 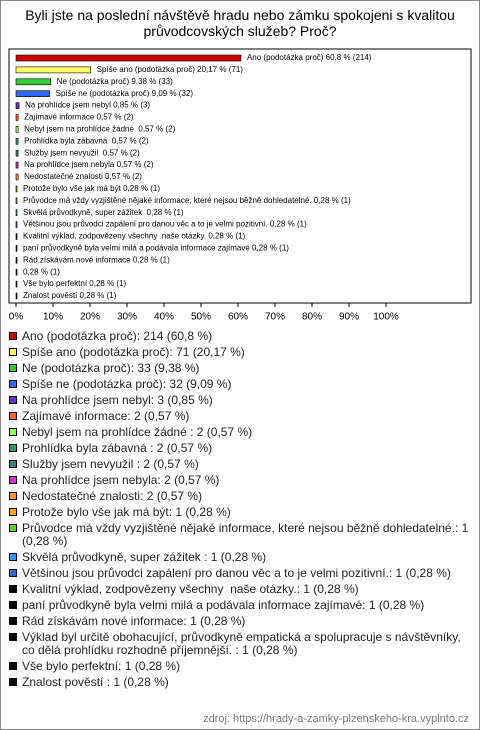 I want to click on legend-item: Protože bylo vše jak má být: 1 (0,28 %), so click(x=240, y=512).